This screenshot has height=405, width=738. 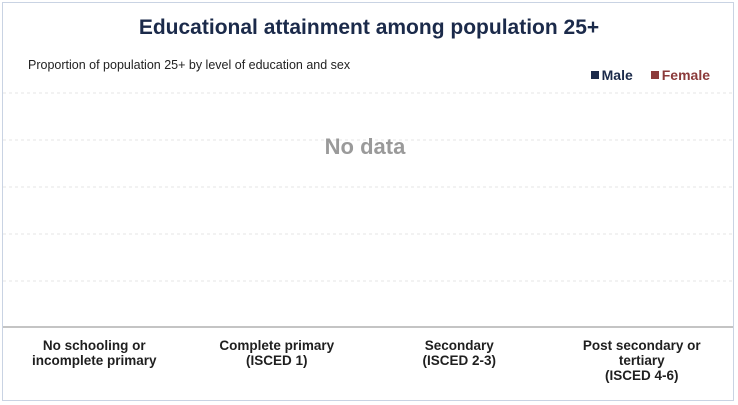 I want to click on legend-label-female: Female, so click(x=685, y=75).